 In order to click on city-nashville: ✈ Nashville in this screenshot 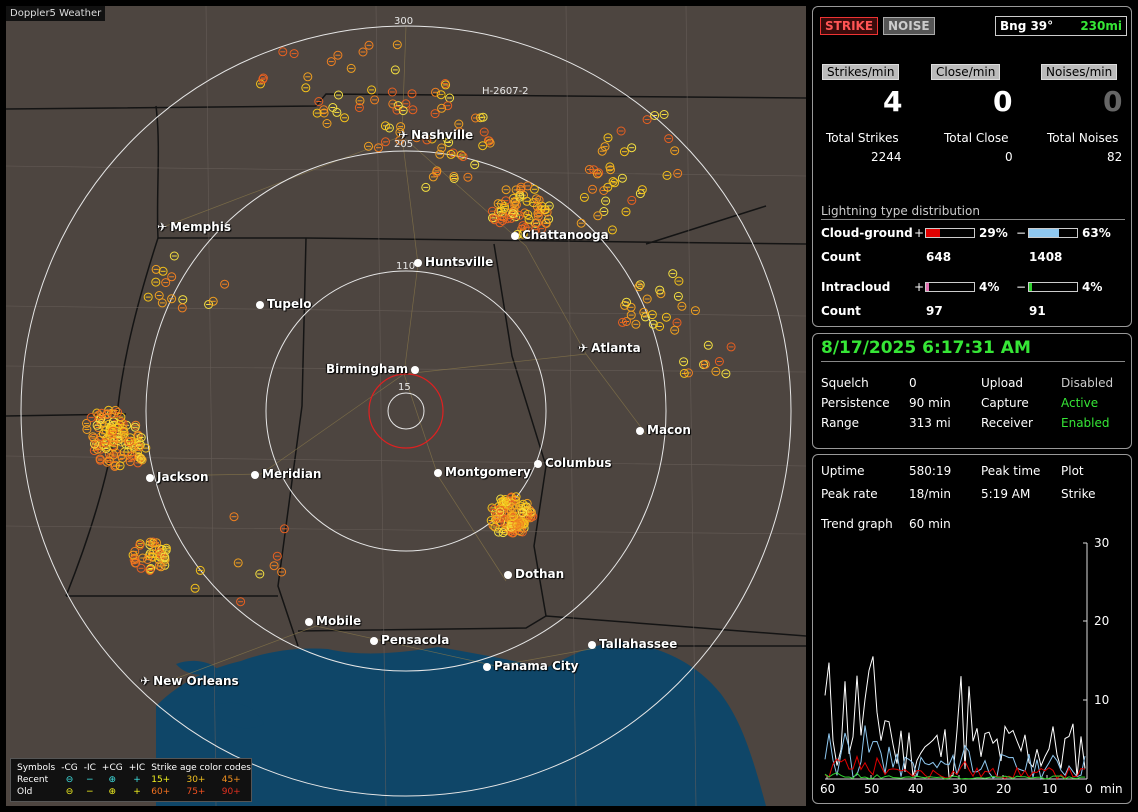, I will do `click(436, 135)`.